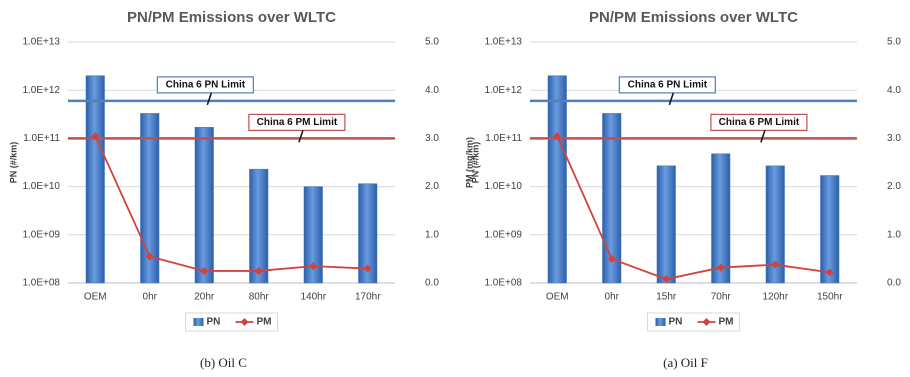 The width and height of the screenshot is (910, 377). Describe the element at coordinates (721, 297) in the screenshot. I see `x-tick-label: 70hr` at that location.